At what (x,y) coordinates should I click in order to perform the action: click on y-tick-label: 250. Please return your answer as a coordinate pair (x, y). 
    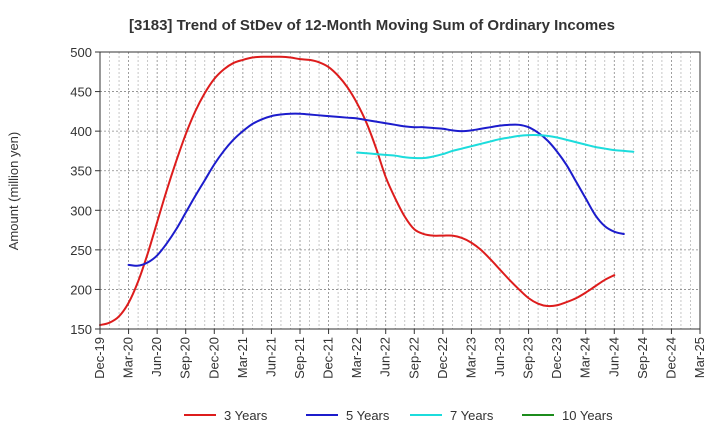
    Looking at the image, I should click on (81, 250).